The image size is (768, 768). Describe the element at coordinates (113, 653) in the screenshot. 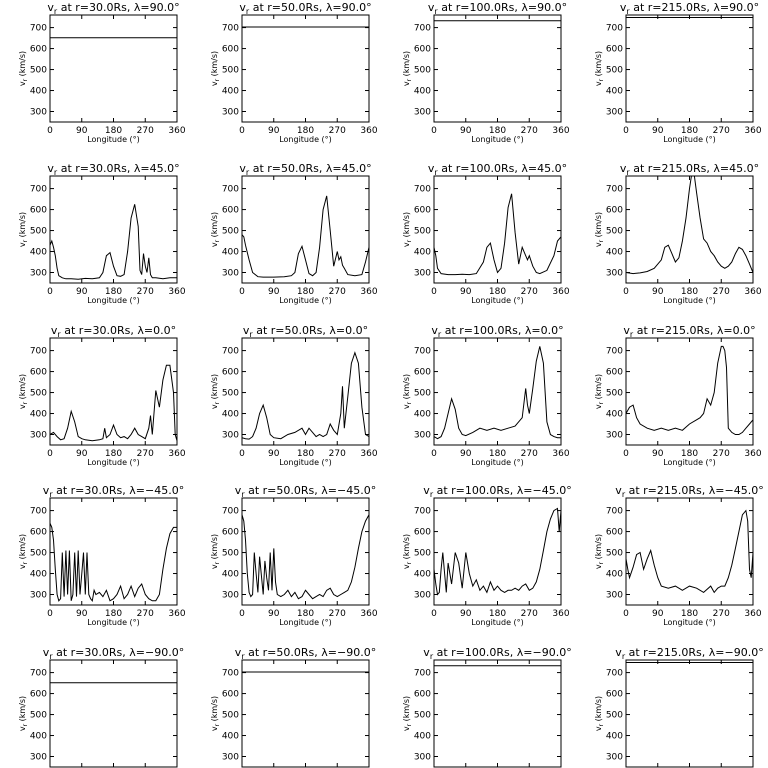

I see `panel-title: vr at r=30.0Rs, λ=−90.0°` at that location.